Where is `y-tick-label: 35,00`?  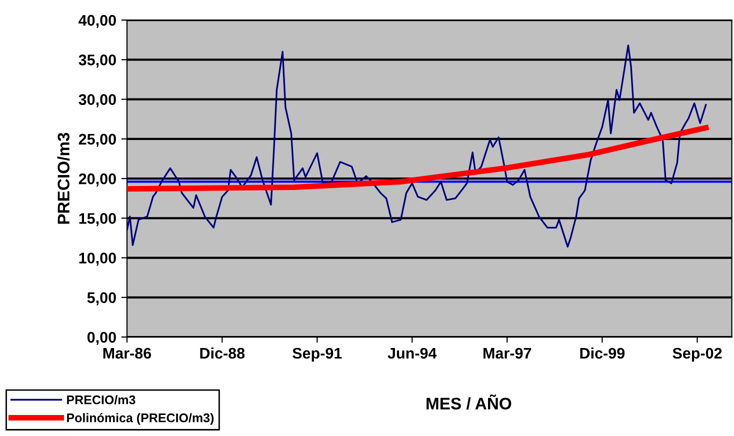 y-tick-label: 35,00 is located at coordinates (97, 61).